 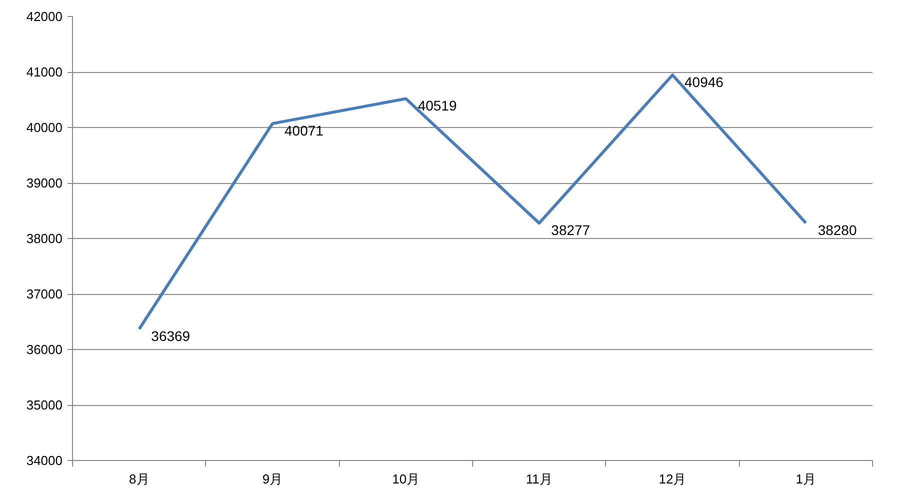 What do you see at coordinates (44, 16) in the screenshot?
I see `y-tick-label: 42000` at bounding box center [44, 16].